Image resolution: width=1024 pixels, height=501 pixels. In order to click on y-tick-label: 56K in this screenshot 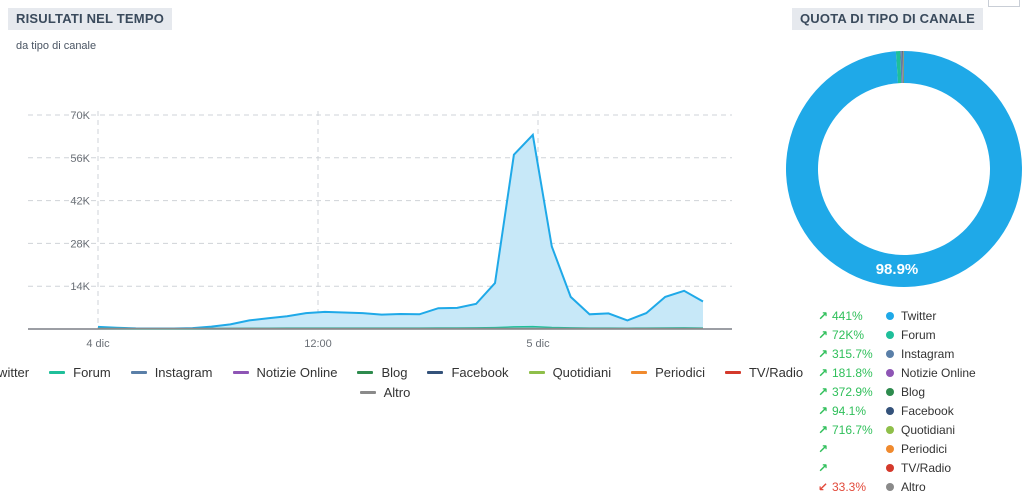, I will do `click(80, 159)`.